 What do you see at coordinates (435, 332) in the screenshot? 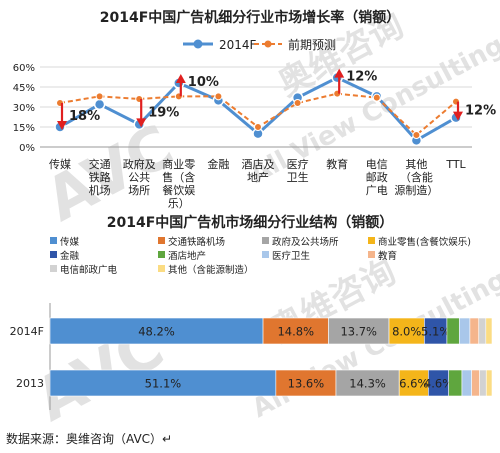
I see `data-label: 5.1%` at bounding box center [435, 332].